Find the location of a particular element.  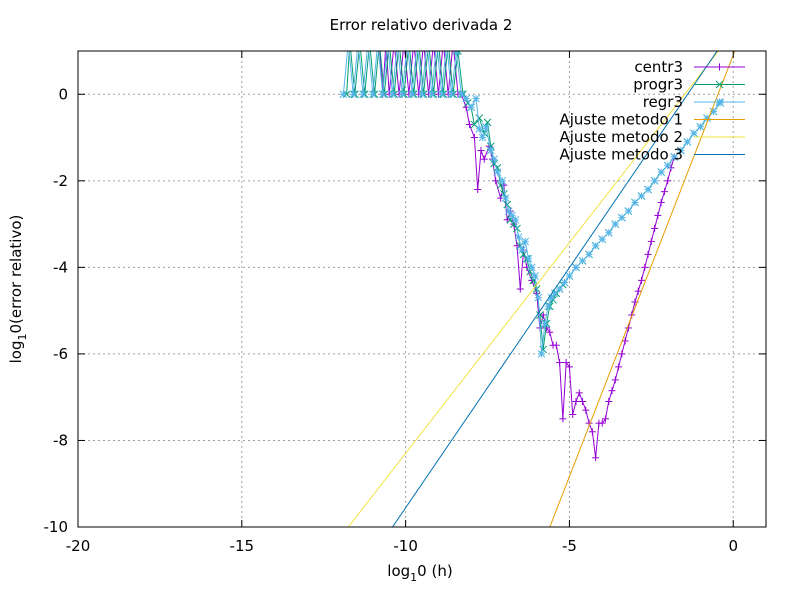

y-axis-label: log10(error relativo) is located at coordinates (18, 289).